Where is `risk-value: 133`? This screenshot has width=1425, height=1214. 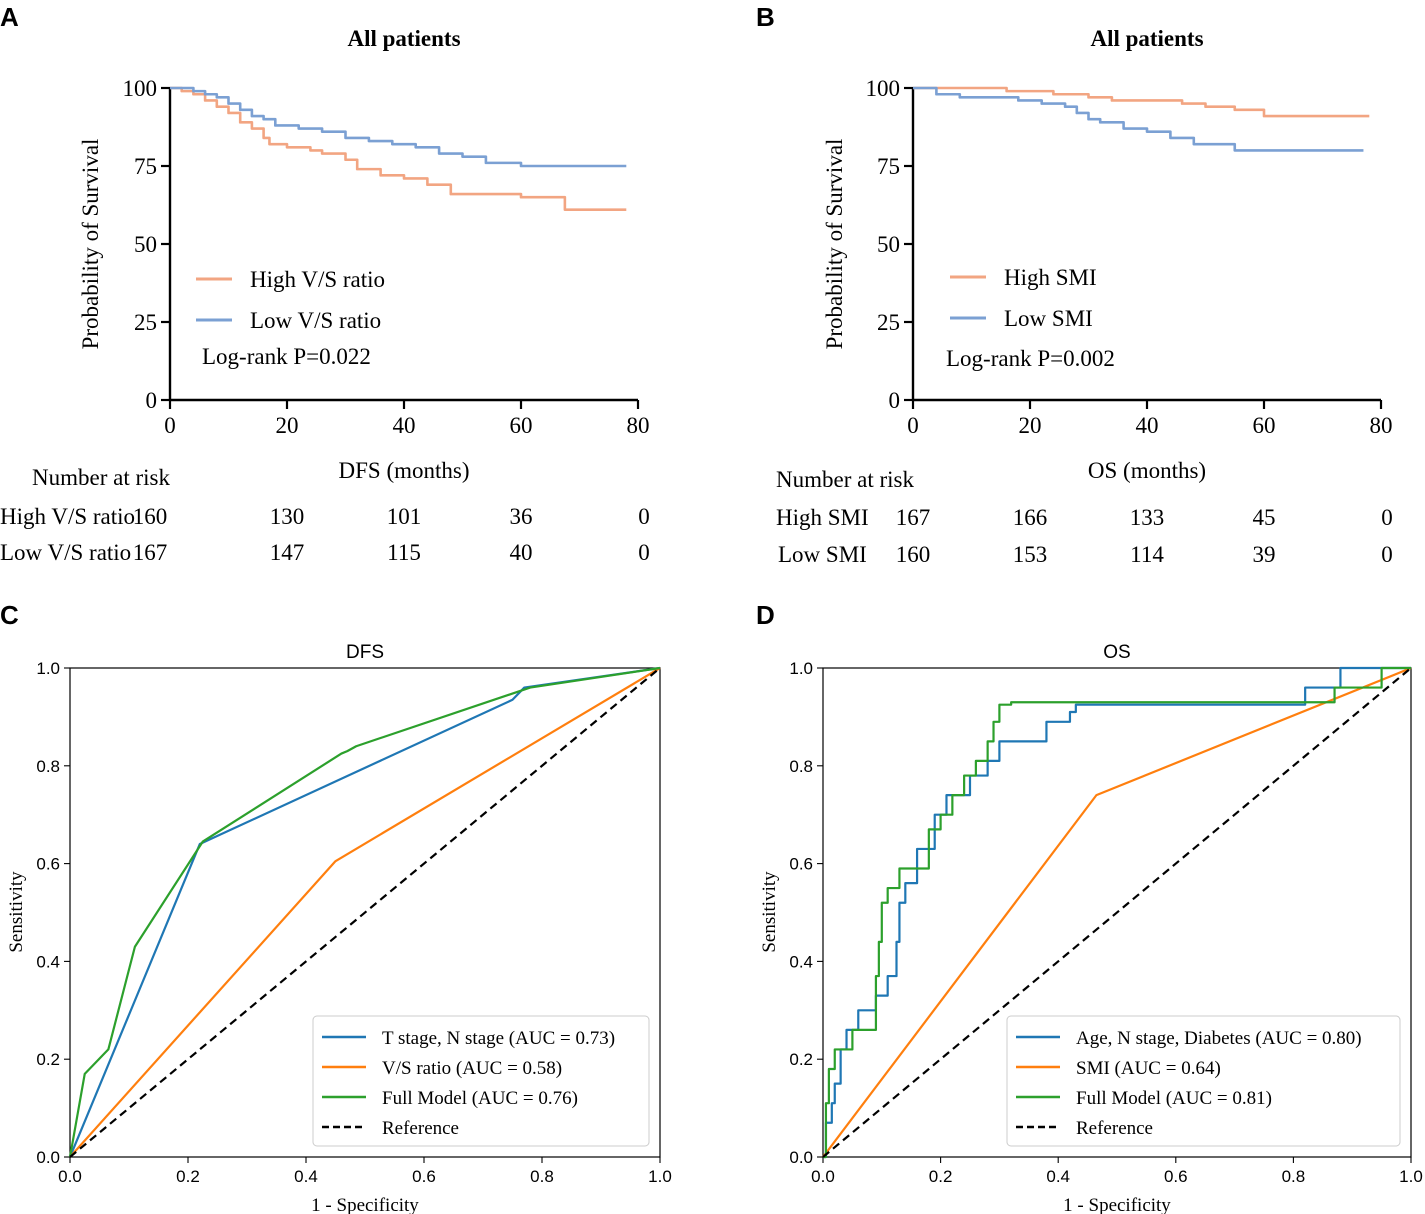
risk-value: 133 is located at coordinates (1147, 517).